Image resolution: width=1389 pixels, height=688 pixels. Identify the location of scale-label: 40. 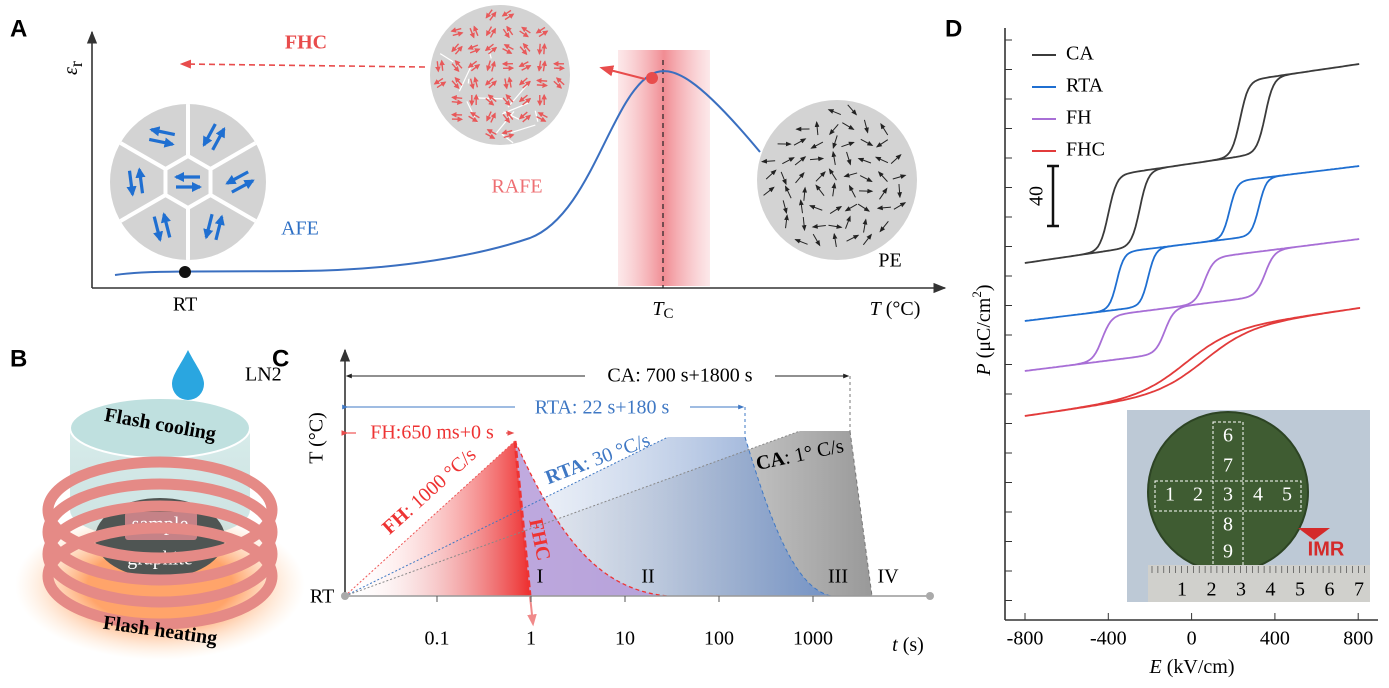
(1037, 196).